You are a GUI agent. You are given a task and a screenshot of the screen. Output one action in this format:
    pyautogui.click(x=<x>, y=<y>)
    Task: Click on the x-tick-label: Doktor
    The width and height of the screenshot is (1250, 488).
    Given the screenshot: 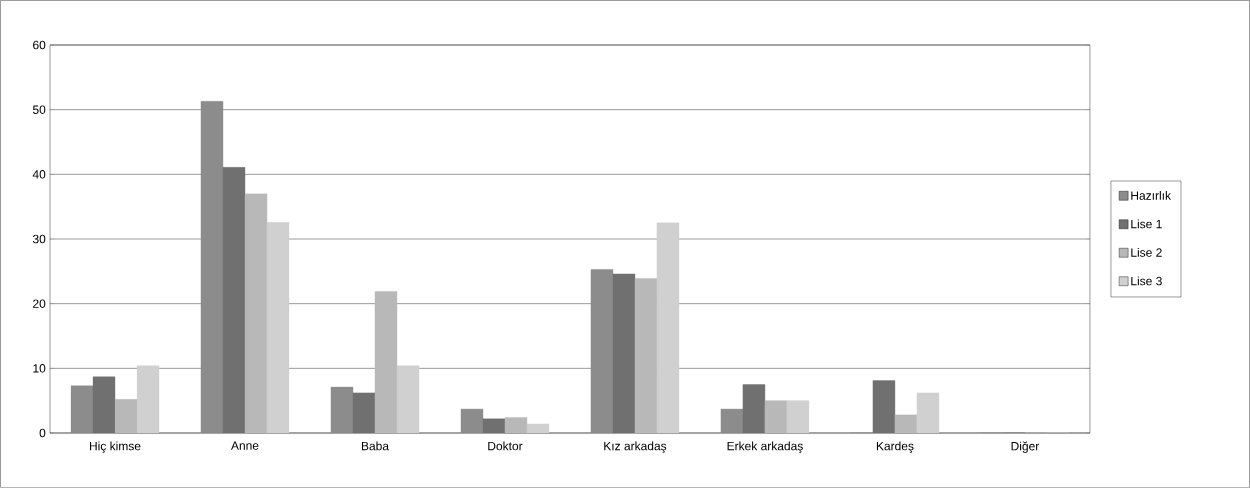 What is the action you would take?
    pyautogui.click(x=505, y=446)
    